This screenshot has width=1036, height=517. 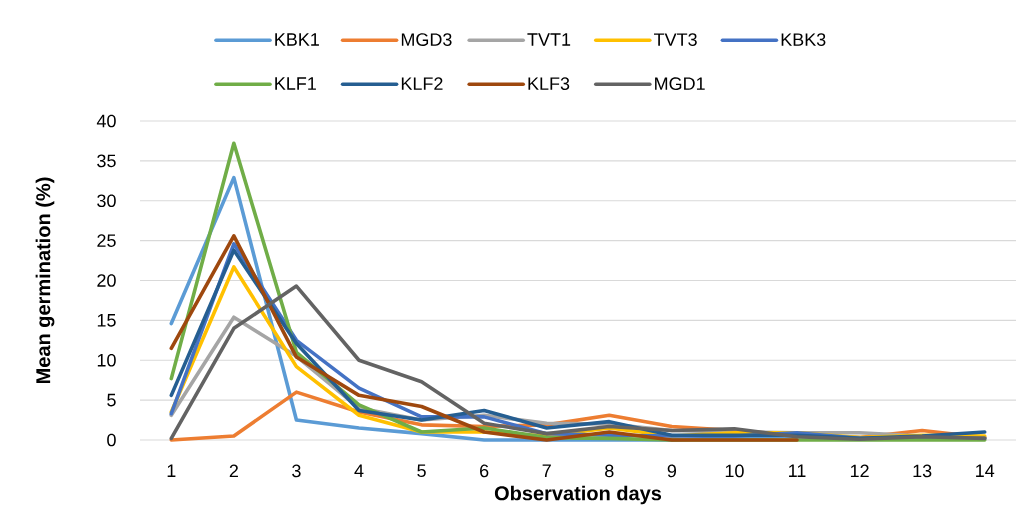 I want to click on x-tick-label: 4, so click(x=359, y=470).